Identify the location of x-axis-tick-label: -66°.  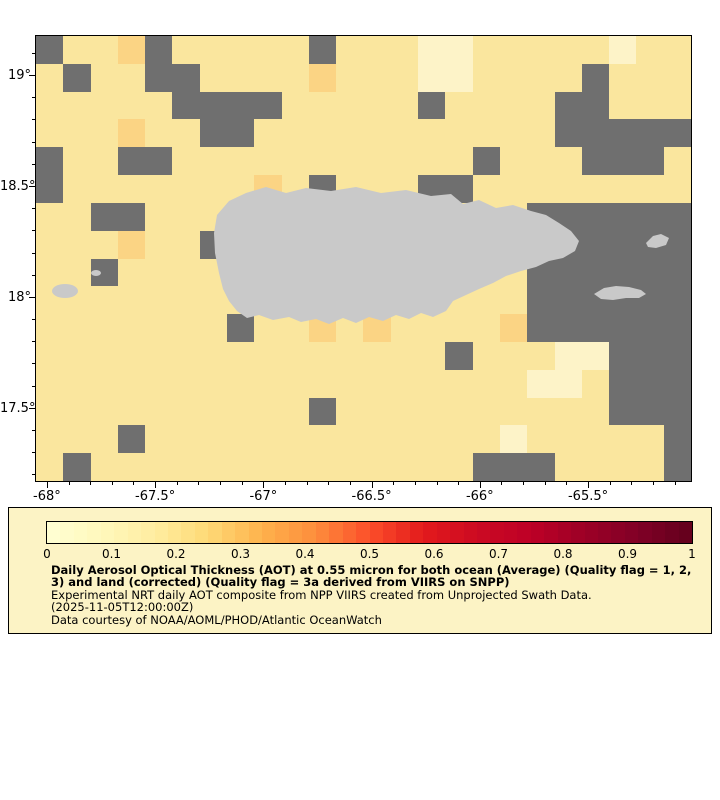
(479, 496).